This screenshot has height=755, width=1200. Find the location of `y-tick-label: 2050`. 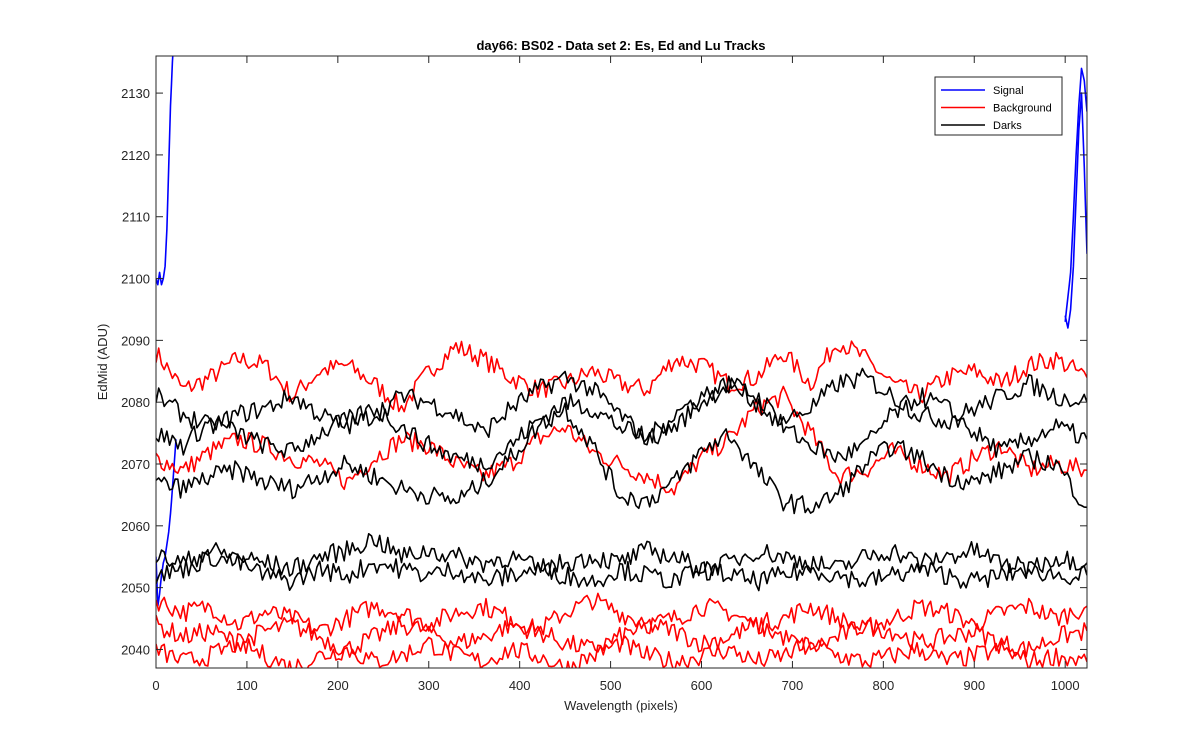

y-tick-label: 2050 is located at coordinates (135, 588).